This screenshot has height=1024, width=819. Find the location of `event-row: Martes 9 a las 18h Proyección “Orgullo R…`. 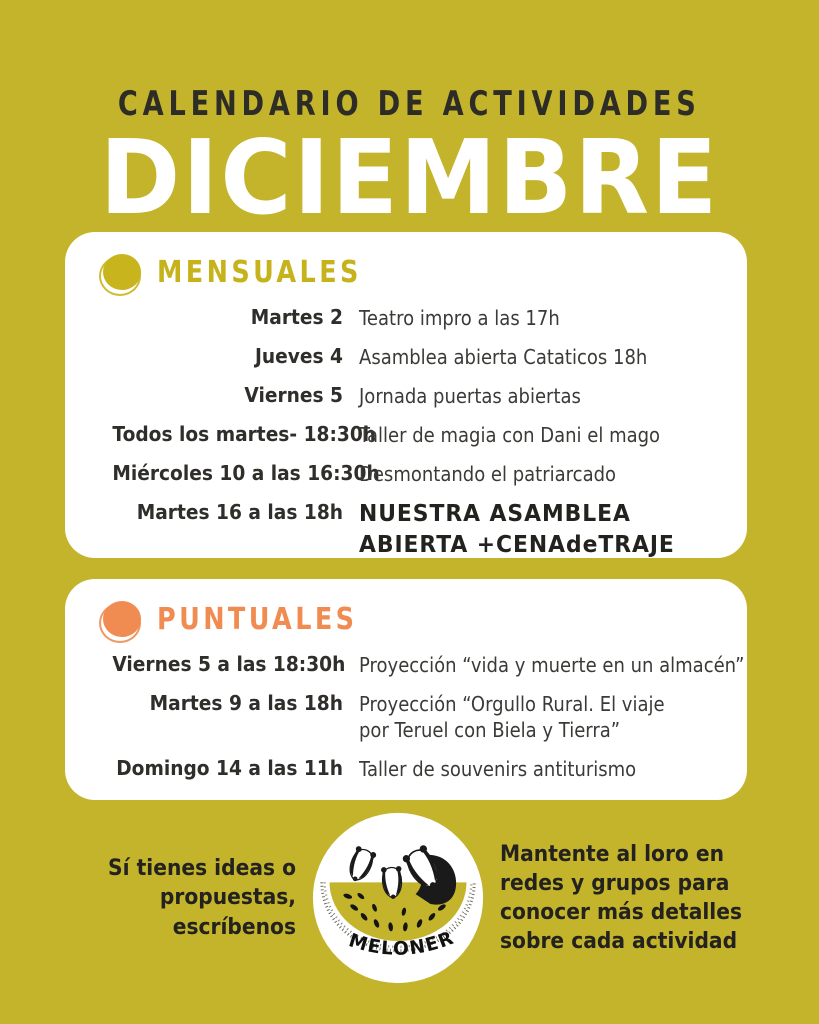

event-row: Martes 9 a las 18h Proyección “Orgullo R… is located at coordinates (414, 716).